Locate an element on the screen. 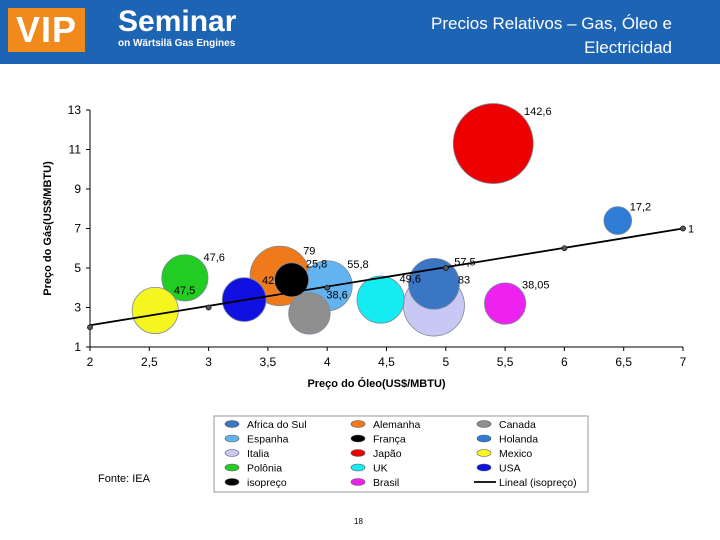  legend-label-fran-a: França is located at coordinates (389, 440).